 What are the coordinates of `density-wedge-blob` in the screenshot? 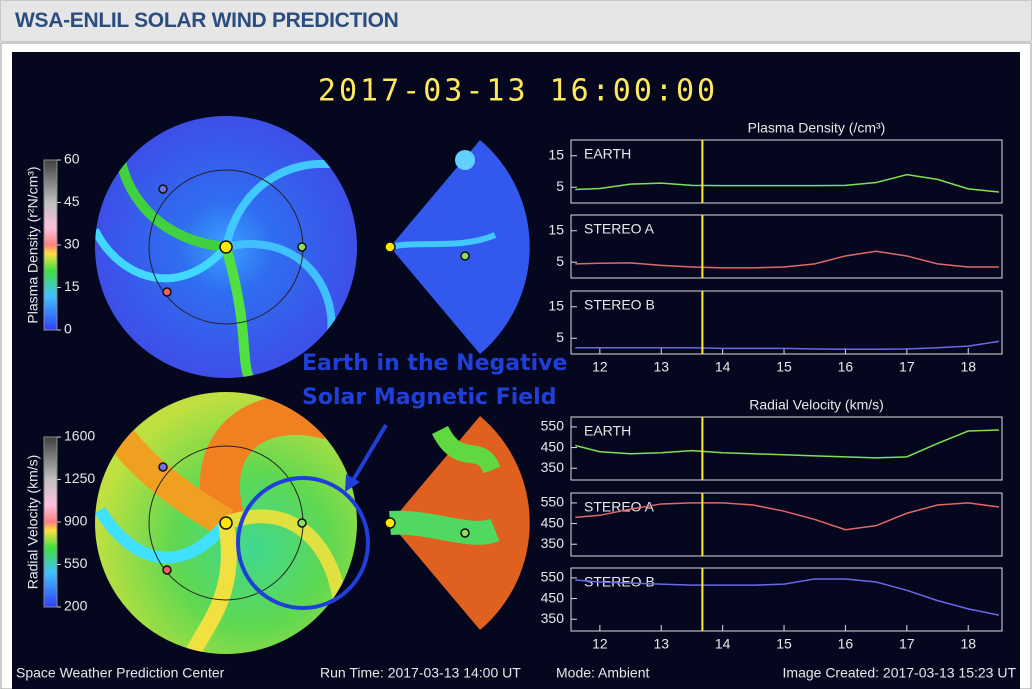 It's located at (465, 160).